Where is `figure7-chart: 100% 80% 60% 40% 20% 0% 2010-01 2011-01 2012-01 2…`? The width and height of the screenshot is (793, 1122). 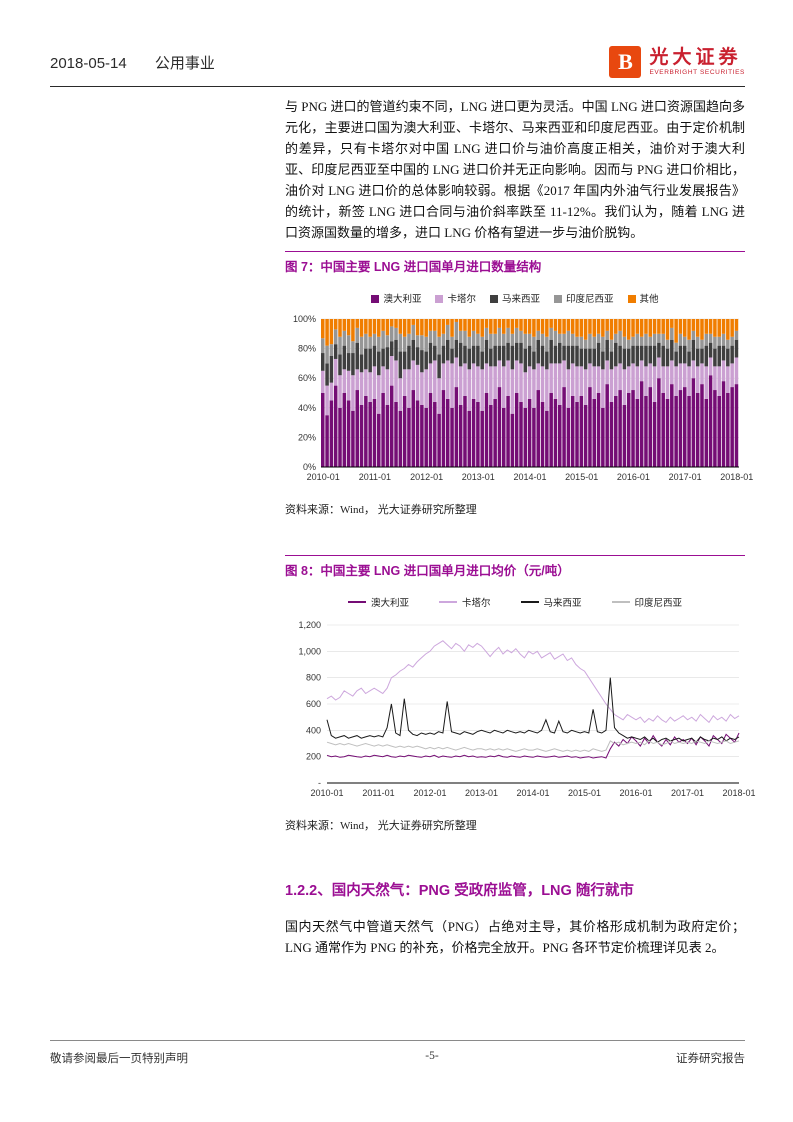 figure7-chart: 100% 80% 60% 40% 20% 0% 2010-01 2011-01 2012-01 2… is located at coordinates (519, 399).